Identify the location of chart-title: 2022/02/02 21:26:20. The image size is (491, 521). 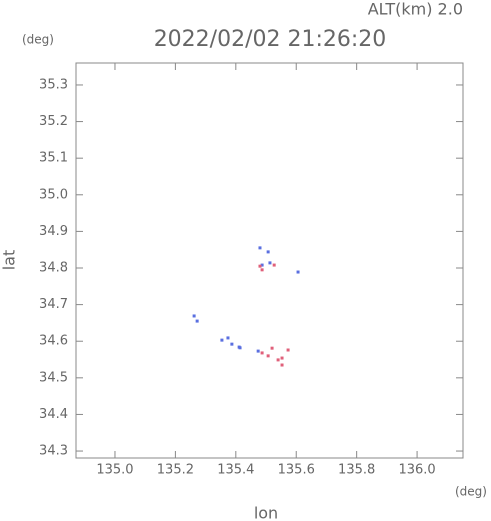
(270, 39).